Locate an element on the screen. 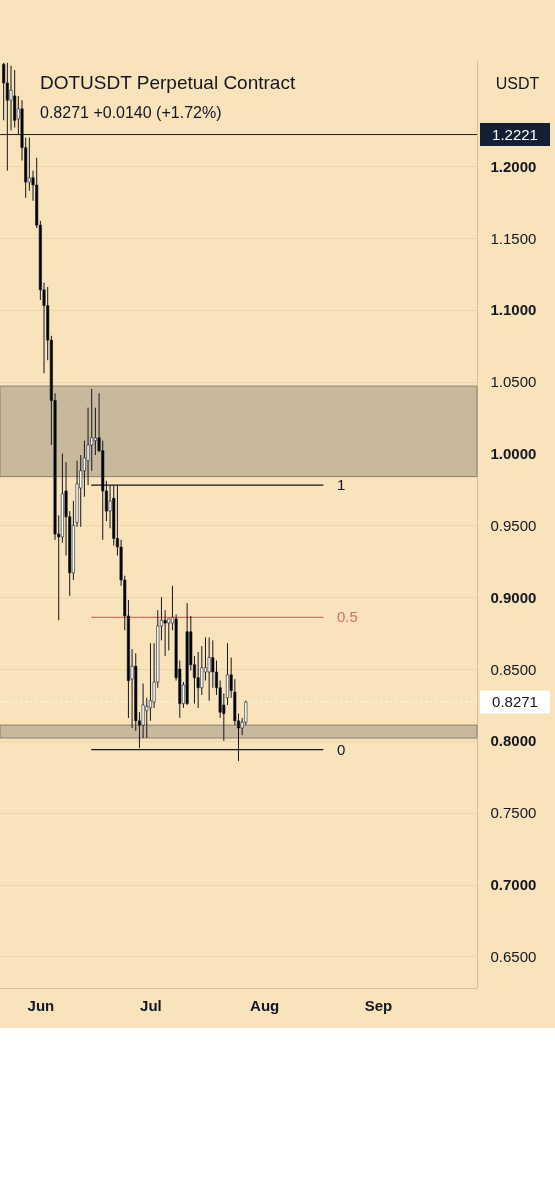 The width and height of the screenshot is (555, 1200). x-tick-label: Jun is located at coordinates (41, 1005).